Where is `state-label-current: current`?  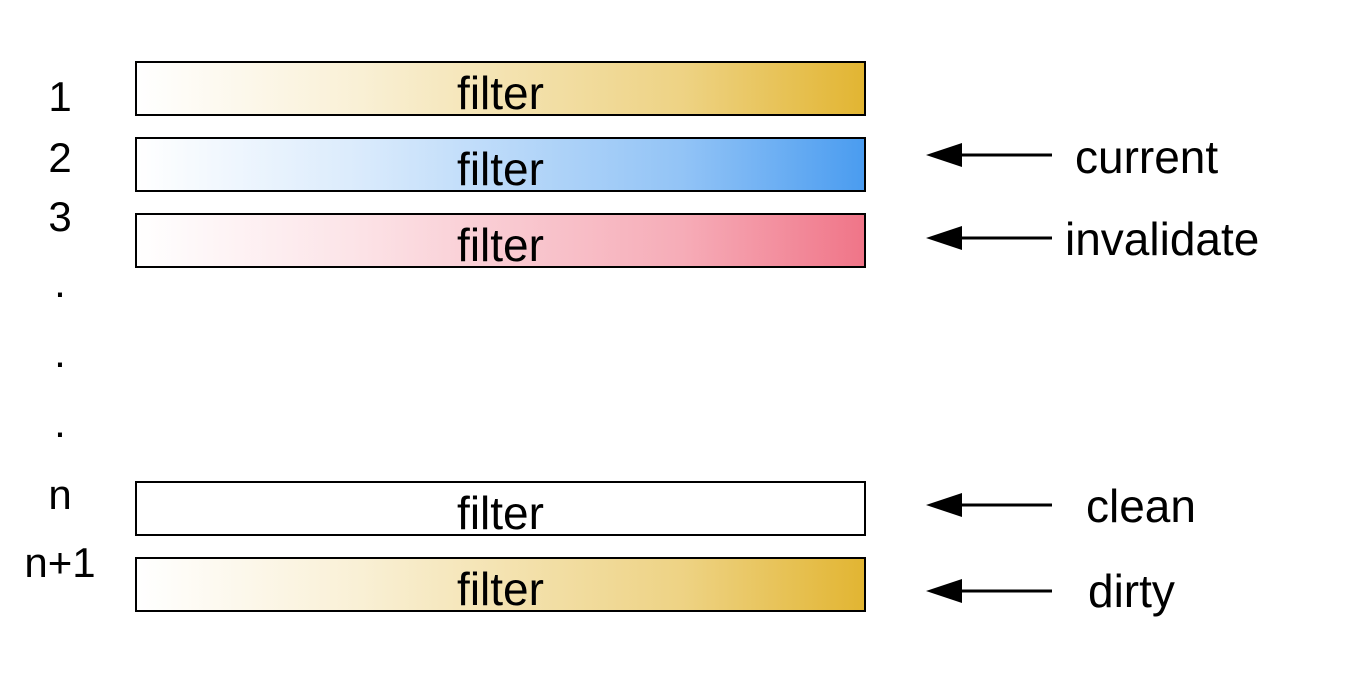 state-label-current: current is located at coordinates (1147, 157).